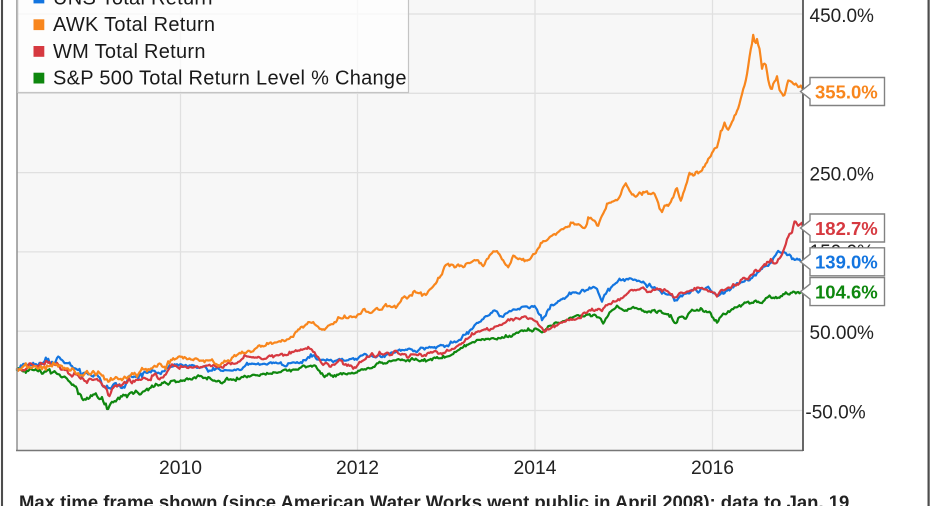  What do you see at coordinates (846, 91) in the screenshot?
I see `svg-text: 355.0%` at bounding box center [846, 91].